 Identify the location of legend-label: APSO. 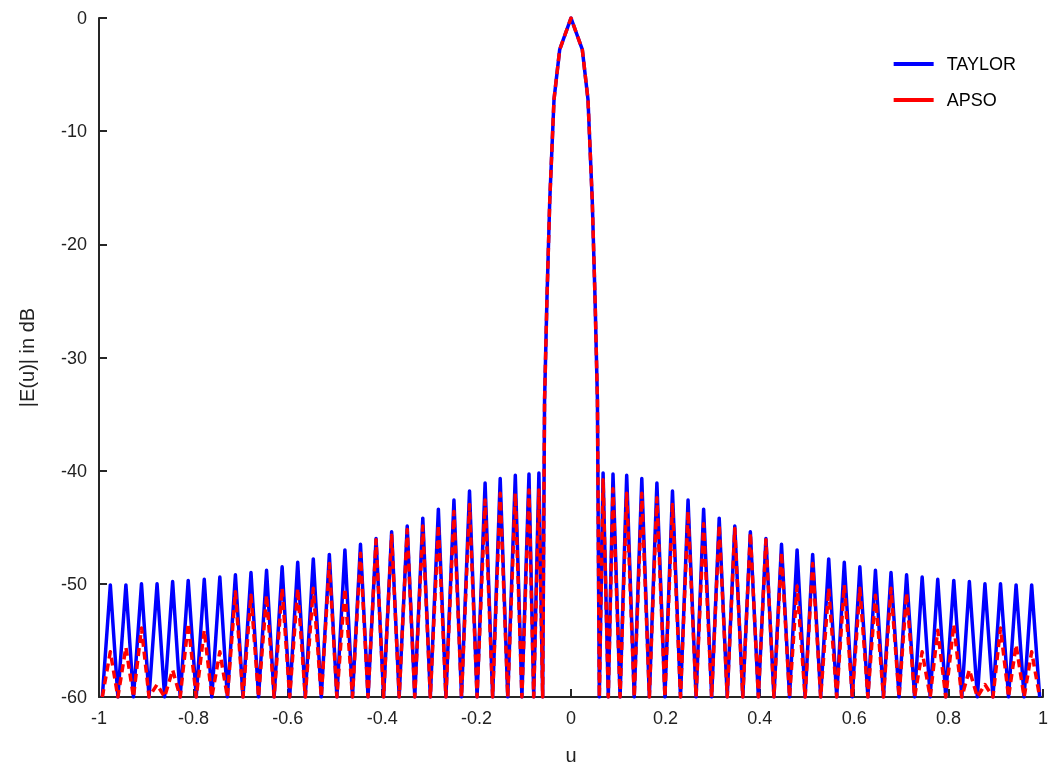
(971, 100).